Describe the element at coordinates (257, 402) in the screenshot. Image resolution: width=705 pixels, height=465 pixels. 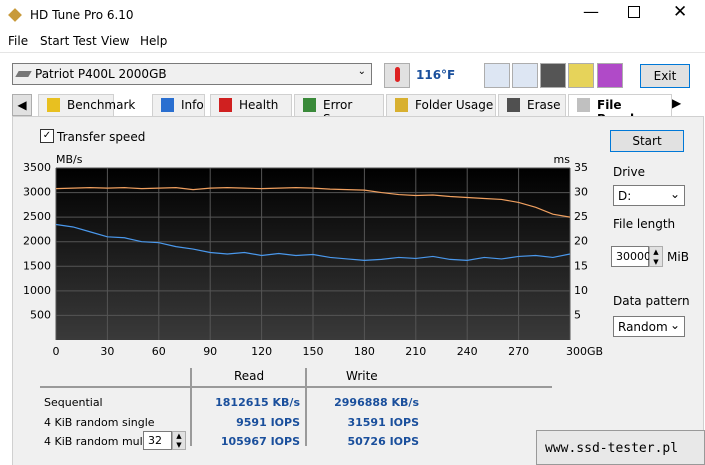
I see `read-value: 1812615 KB/s` at that location.